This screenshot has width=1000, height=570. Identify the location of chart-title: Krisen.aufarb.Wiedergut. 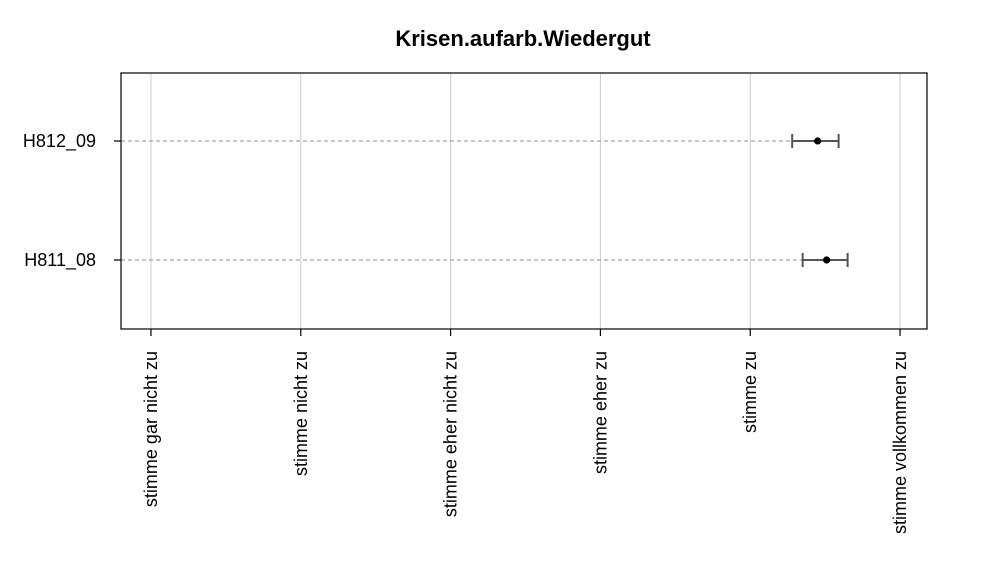
(523, 38).